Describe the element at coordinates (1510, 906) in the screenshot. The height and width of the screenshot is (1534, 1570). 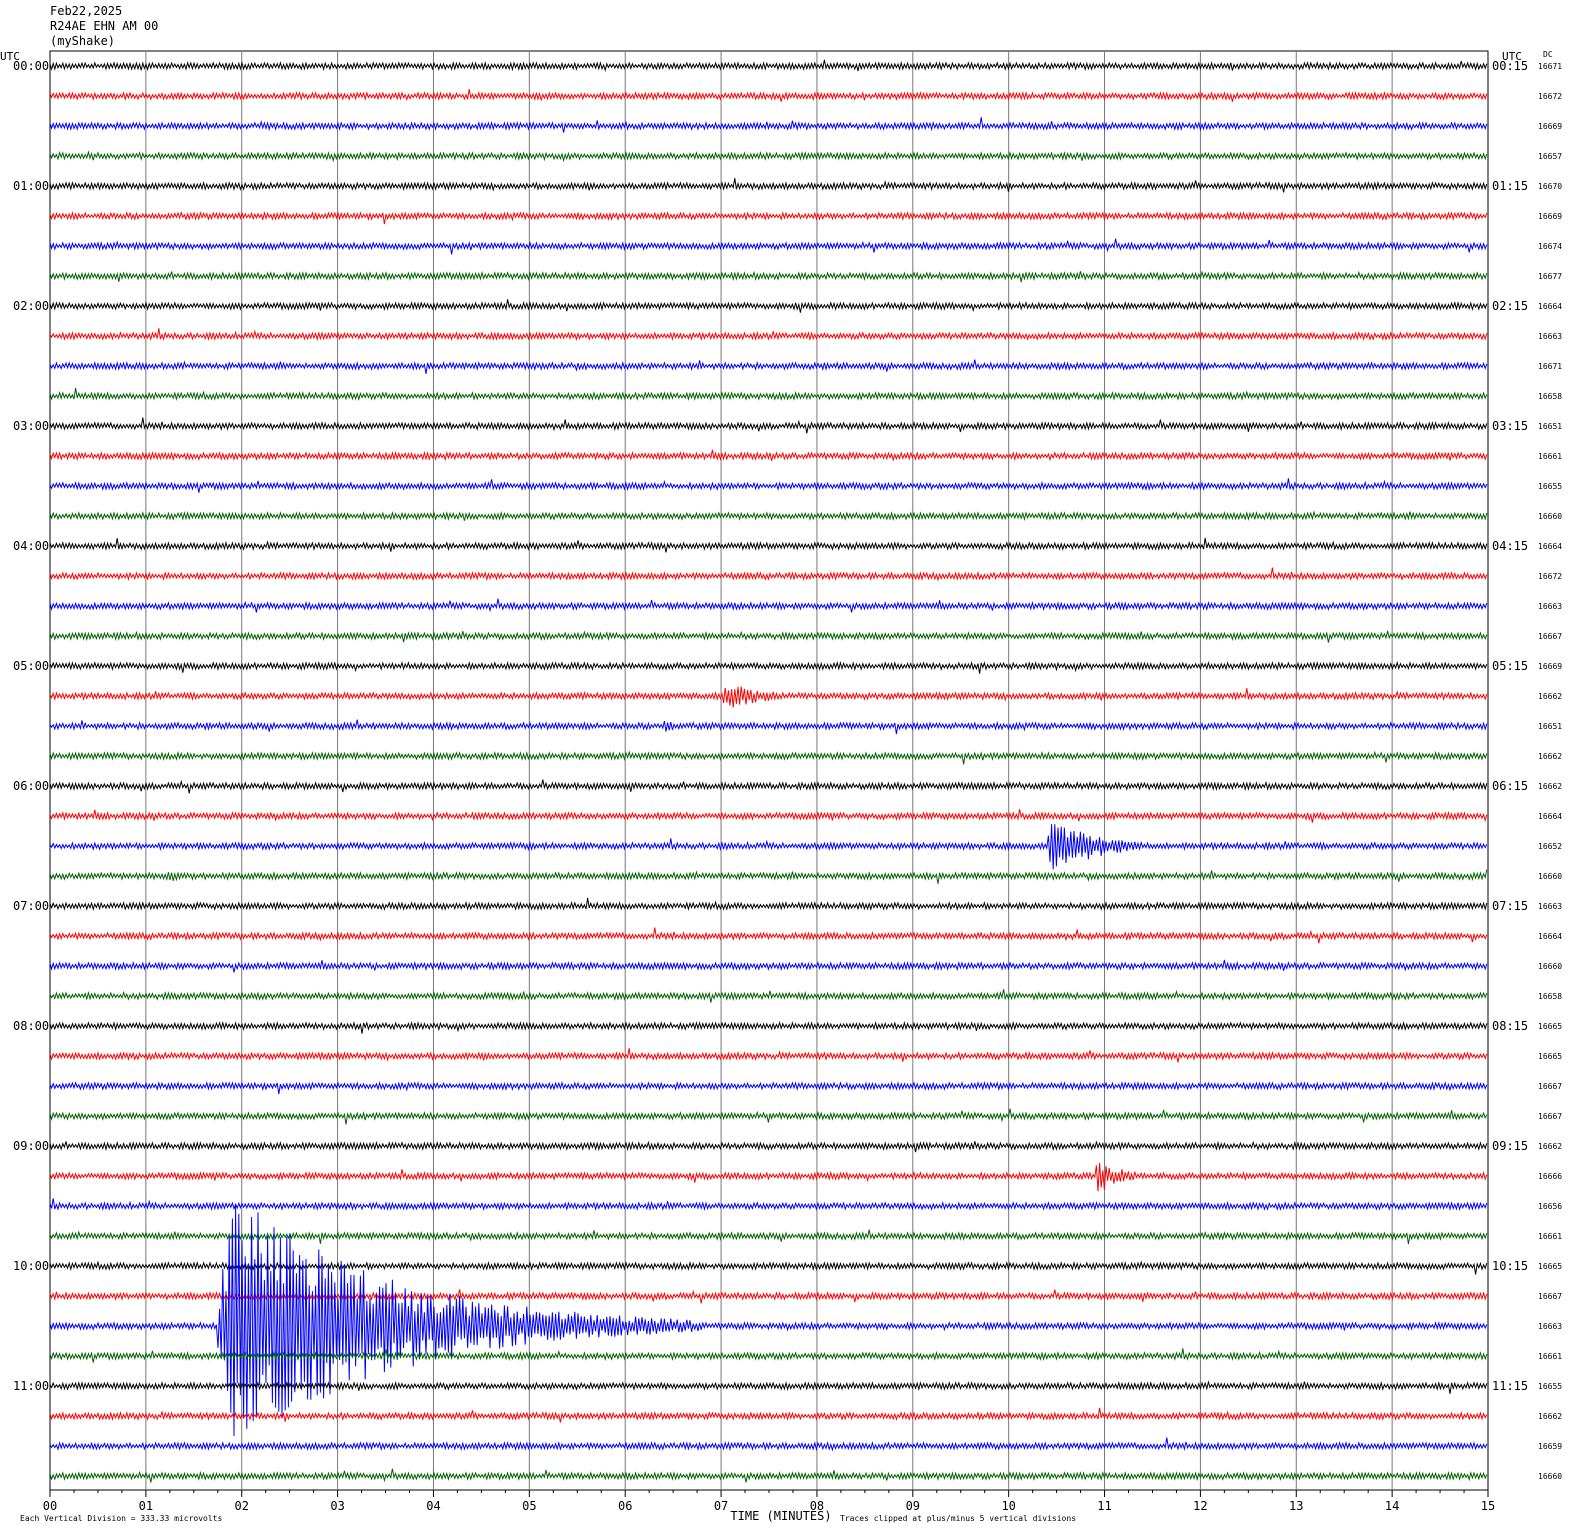
I see `right-time-label: 07:15` at that location.